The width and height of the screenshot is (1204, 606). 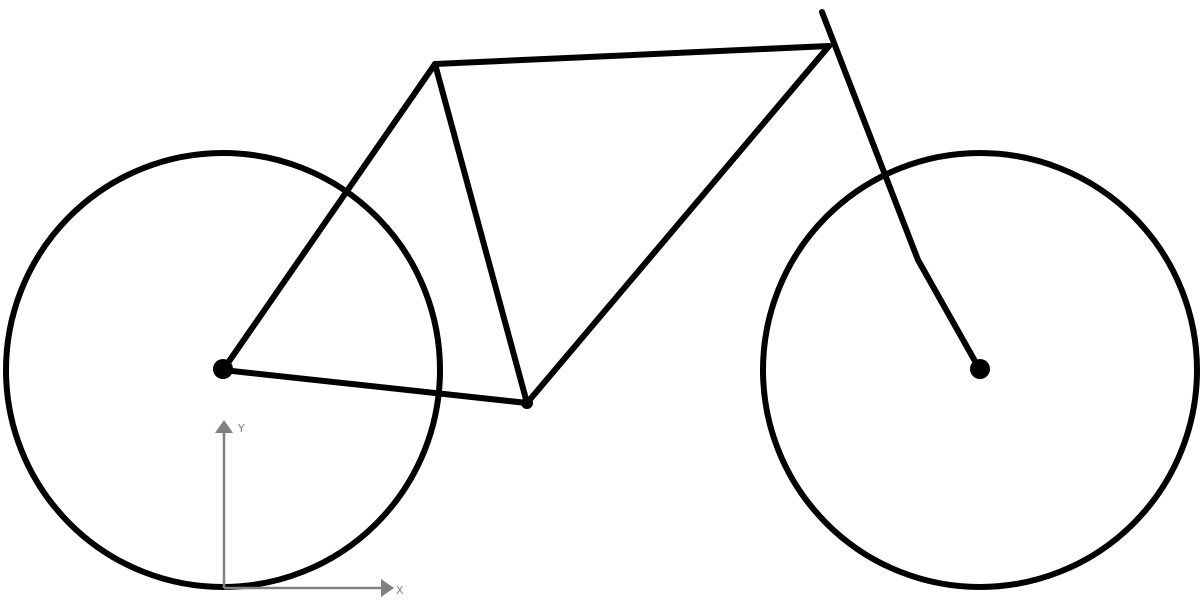 What do you see at coordinates (901, 191) in the screenshot?
I see `front-fork` at bounding box center [901, 191].